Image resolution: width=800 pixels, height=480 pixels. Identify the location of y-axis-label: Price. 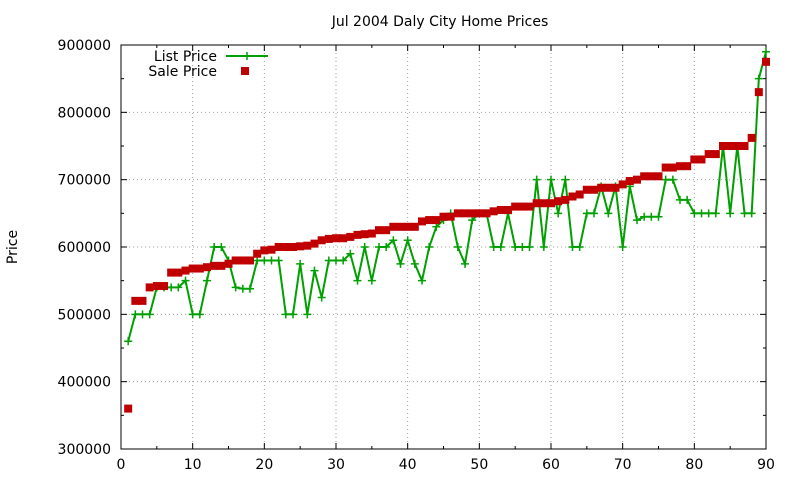
(13, 247).